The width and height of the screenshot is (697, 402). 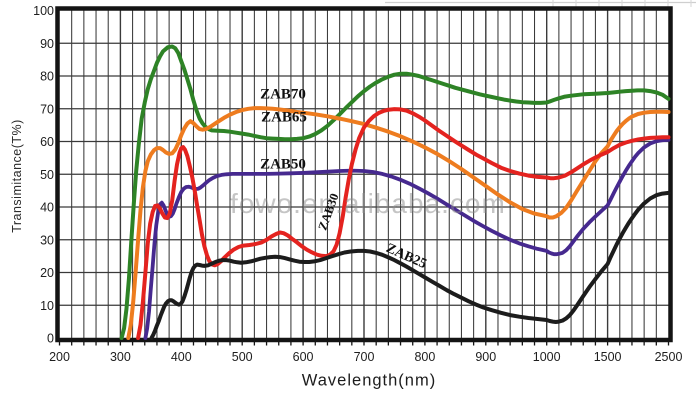 What do you see at coordinates (17, 176) in the screenshot?
I see `y-axis-title: Transimitance(T%)` at bounding box center [17, 176].